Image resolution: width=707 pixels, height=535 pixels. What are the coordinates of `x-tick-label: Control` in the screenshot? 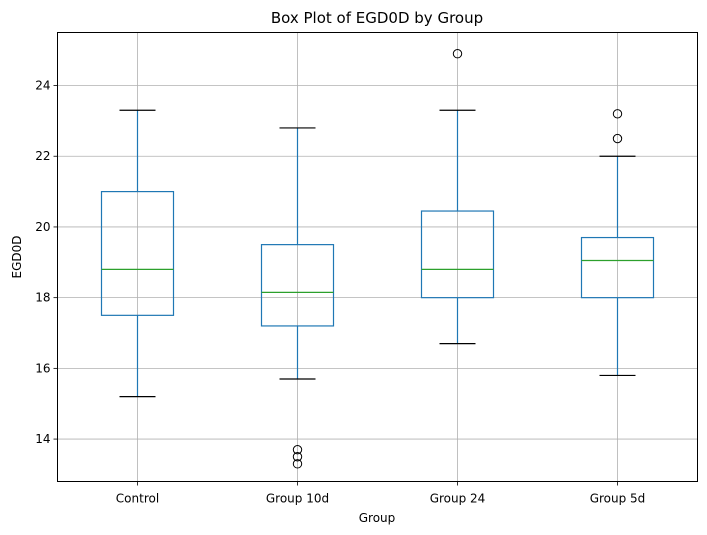 It's located at (137, 499).